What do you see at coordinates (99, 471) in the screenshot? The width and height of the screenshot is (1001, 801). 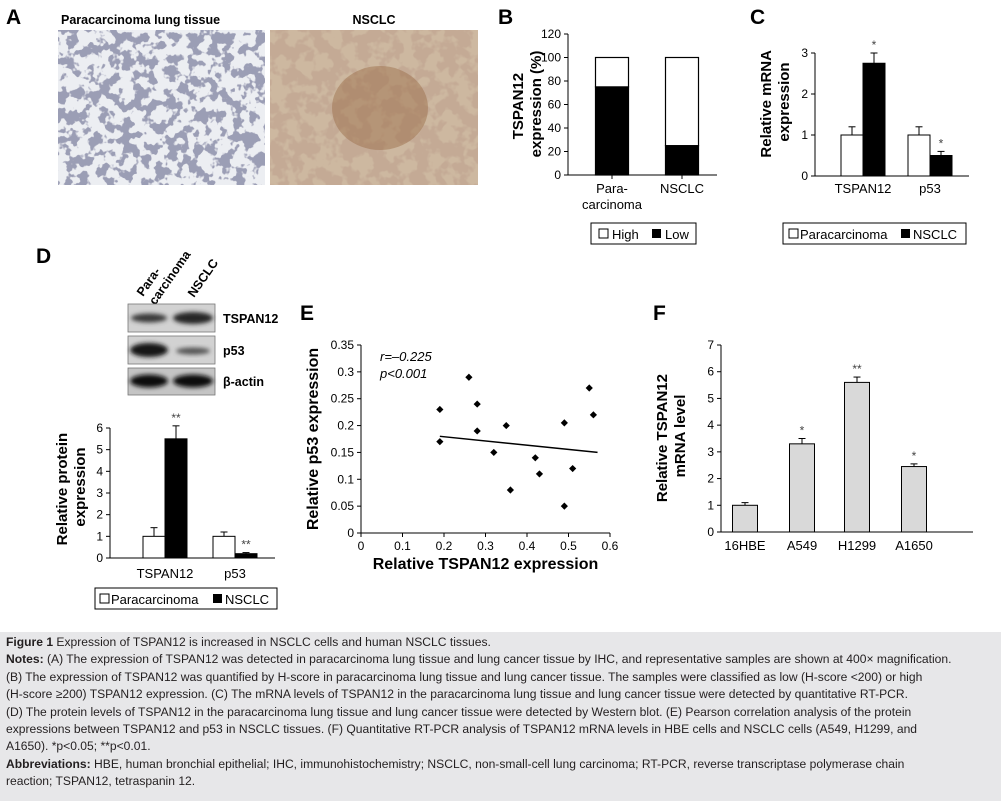 I see `chart-d-y-tick-label: 4` at bounding box center [99, 471].